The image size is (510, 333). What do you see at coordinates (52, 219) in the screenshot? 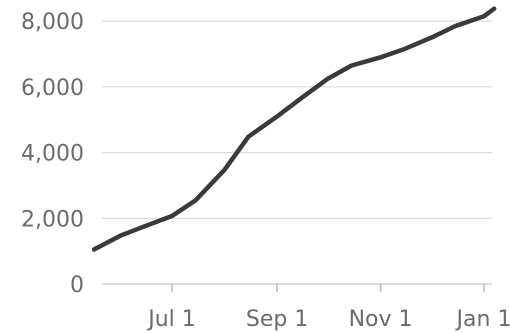
I see `y-tick-label: 2,000` at bounding box center [52, 219].